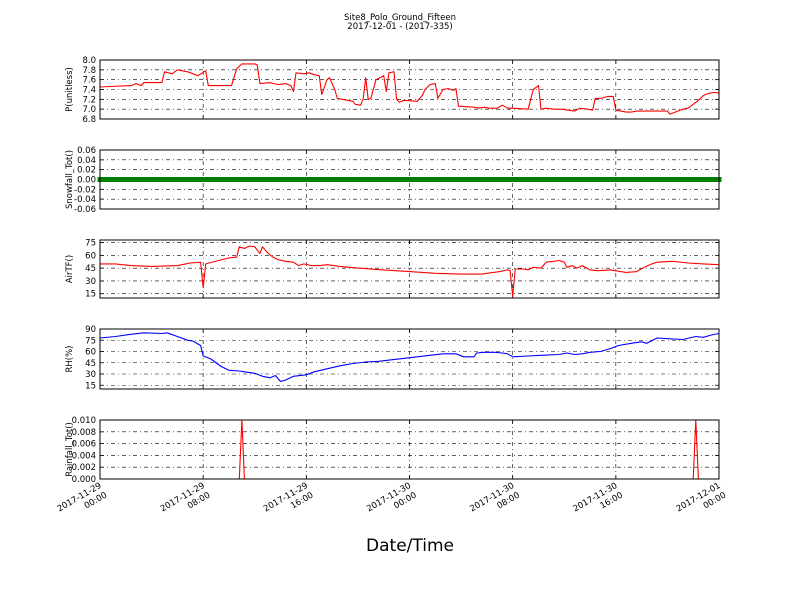  I want to click on y-tick-label: 7.0, so click(89, 110).